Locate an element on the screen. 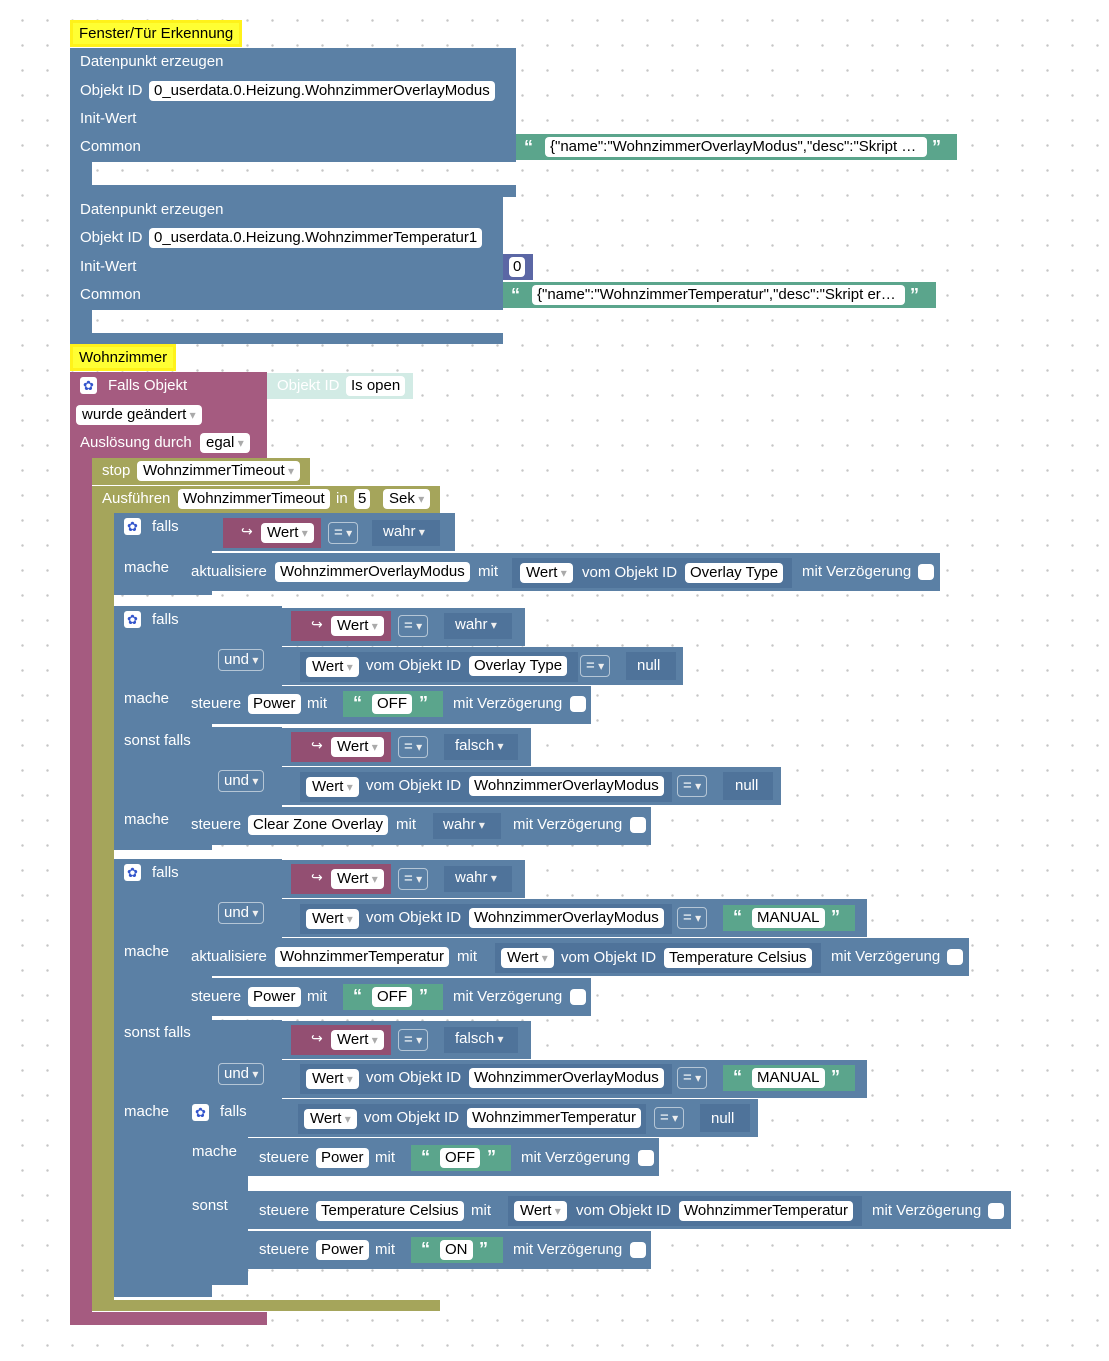  timeout-name-dropdown: WohnzimmerTimeout is located at coordinates (219, 471).